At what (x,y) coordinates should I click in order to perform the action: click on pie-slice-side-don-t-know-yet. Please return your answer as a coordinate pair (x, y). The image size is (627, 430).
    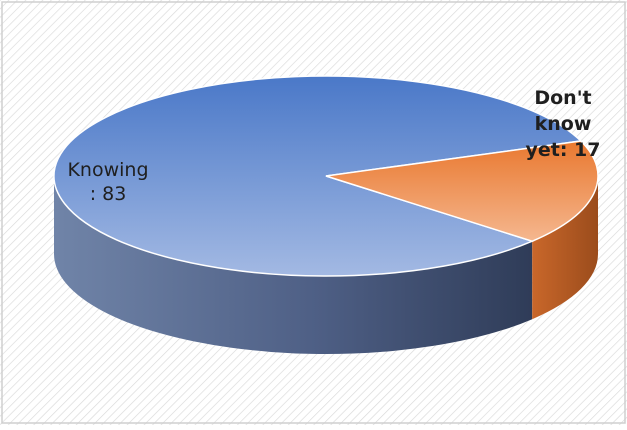
    Looking at the image, I should click on (565, 248).